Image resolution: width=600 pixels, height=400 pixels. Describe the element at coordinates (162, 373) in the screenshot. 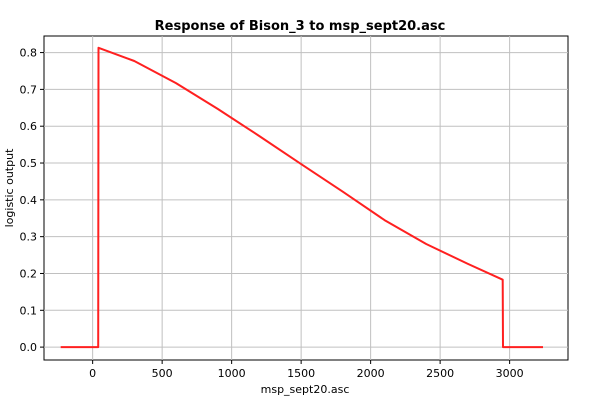

I see `x-tick-label: 500` at that location.